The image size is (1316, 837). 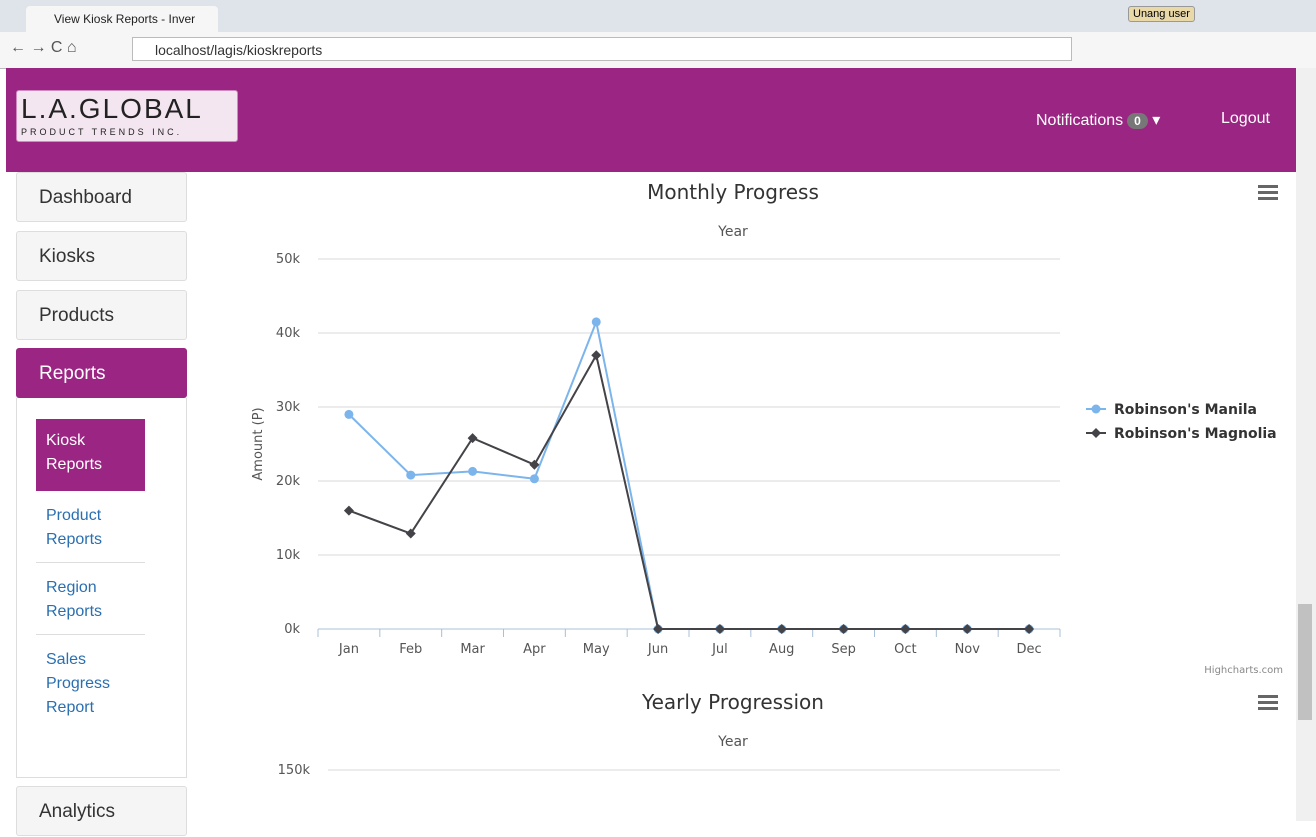 What do you see at coordinates (1137, 121) in the screenshot?
I see `notification-badge: 0` at bounding box center [1137, 121].